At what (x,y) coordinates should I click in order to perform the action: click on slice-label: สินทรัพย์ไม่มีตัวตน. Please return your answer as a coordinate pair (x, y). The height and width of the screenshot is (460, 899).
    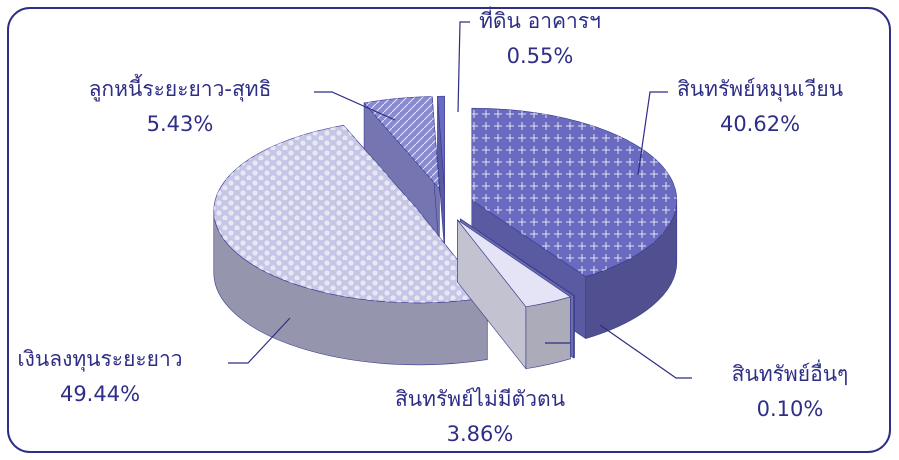
    Looking at the image, I should click on (480, 399).